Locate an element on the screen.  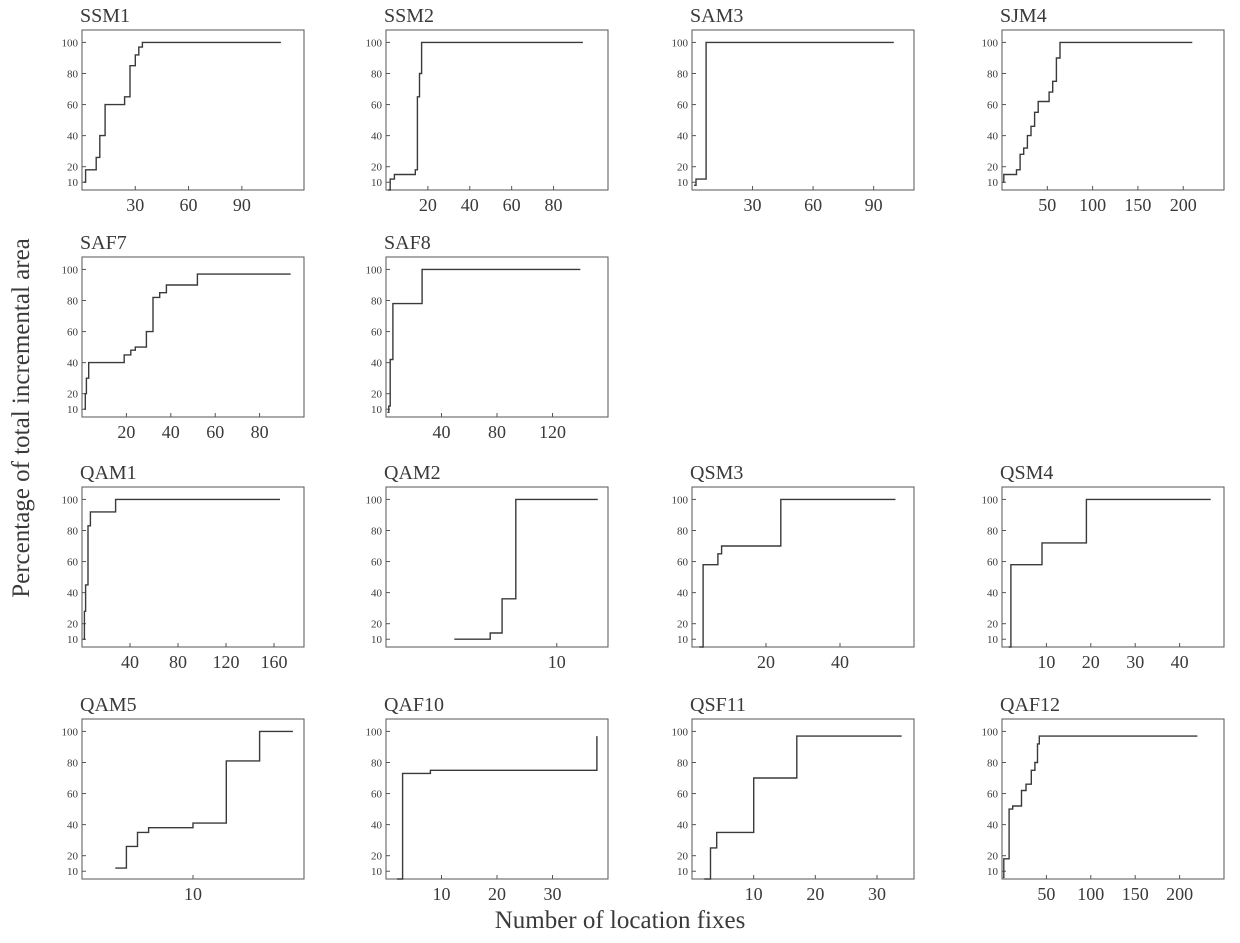
panel-title: QSF11 is located at coordinates (718, 705).